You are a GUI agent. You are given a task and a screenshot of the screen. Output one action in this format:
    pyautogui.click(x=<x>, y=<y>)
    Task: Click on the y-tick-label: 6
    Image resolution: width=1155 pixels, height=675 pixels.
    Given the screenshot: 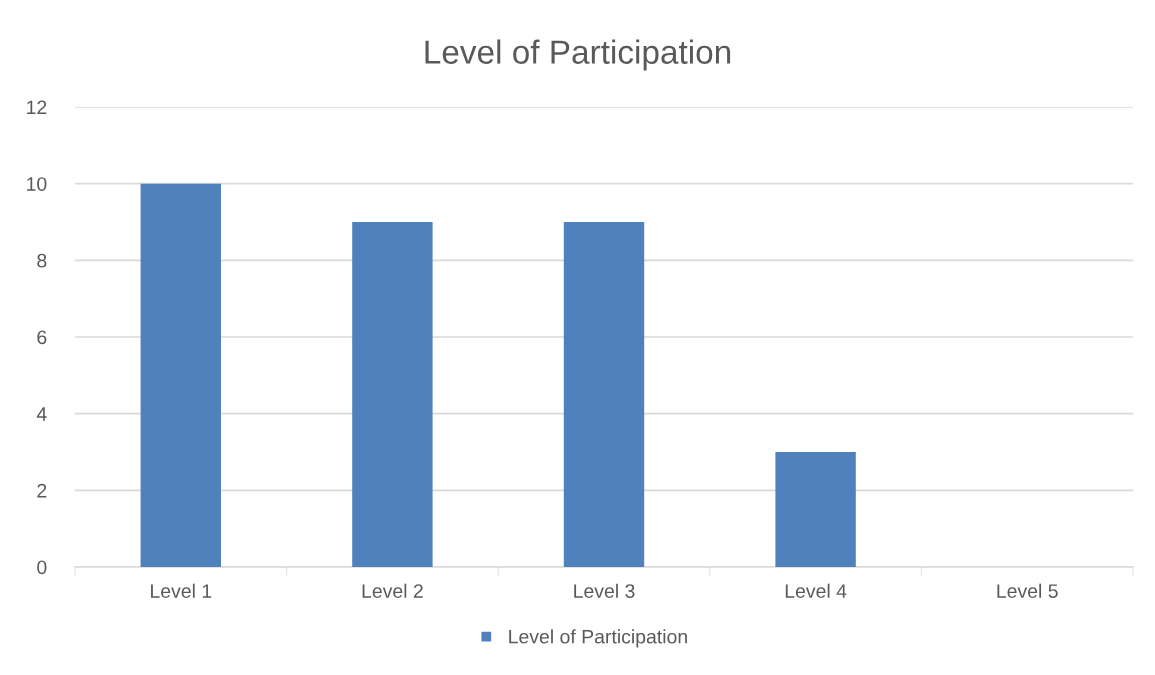 What is the action you would take?
    pyautogui.click(x=42, y=337)
    